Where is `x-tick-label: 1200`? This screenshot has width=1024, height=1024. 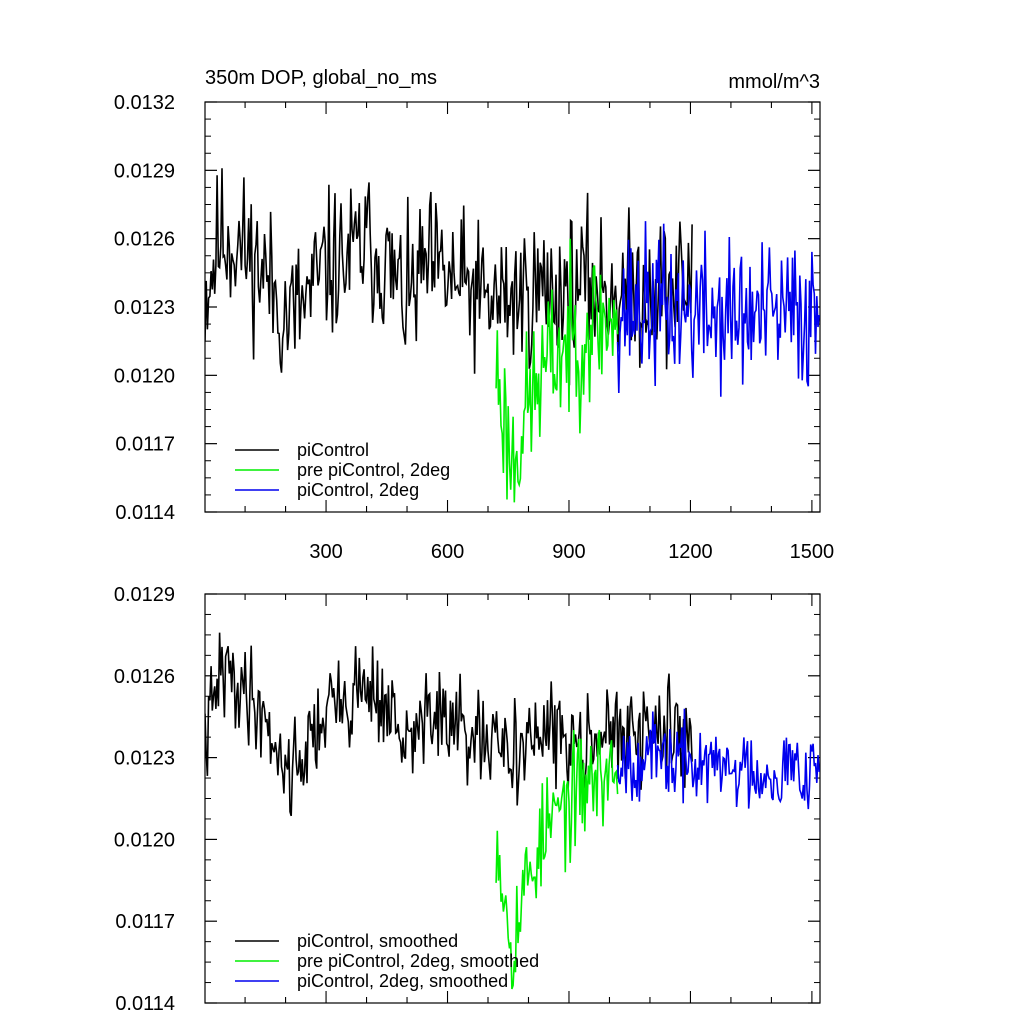
x-tick-label: 1200 is located at coordinates (690, 552).